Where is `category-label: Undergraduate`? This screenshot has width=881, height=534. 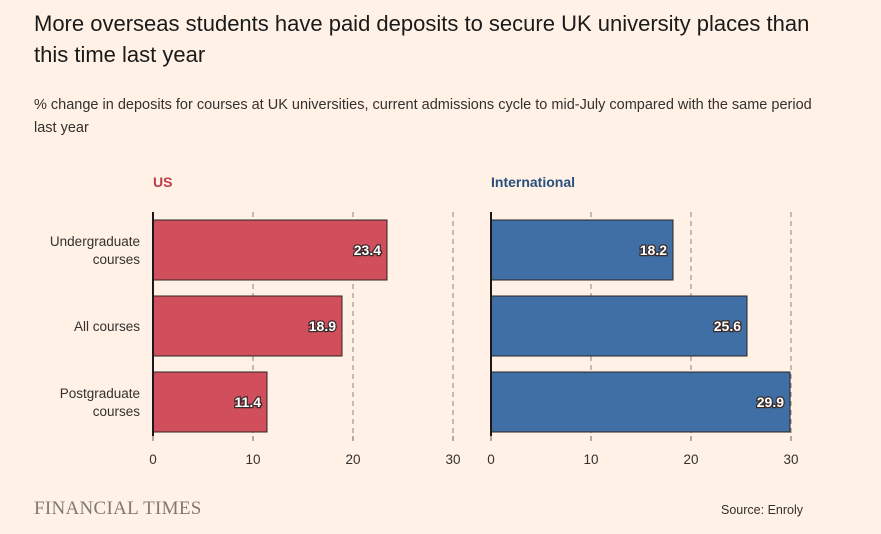
category-label: Undergraduate is located at coordinates (95, 241).